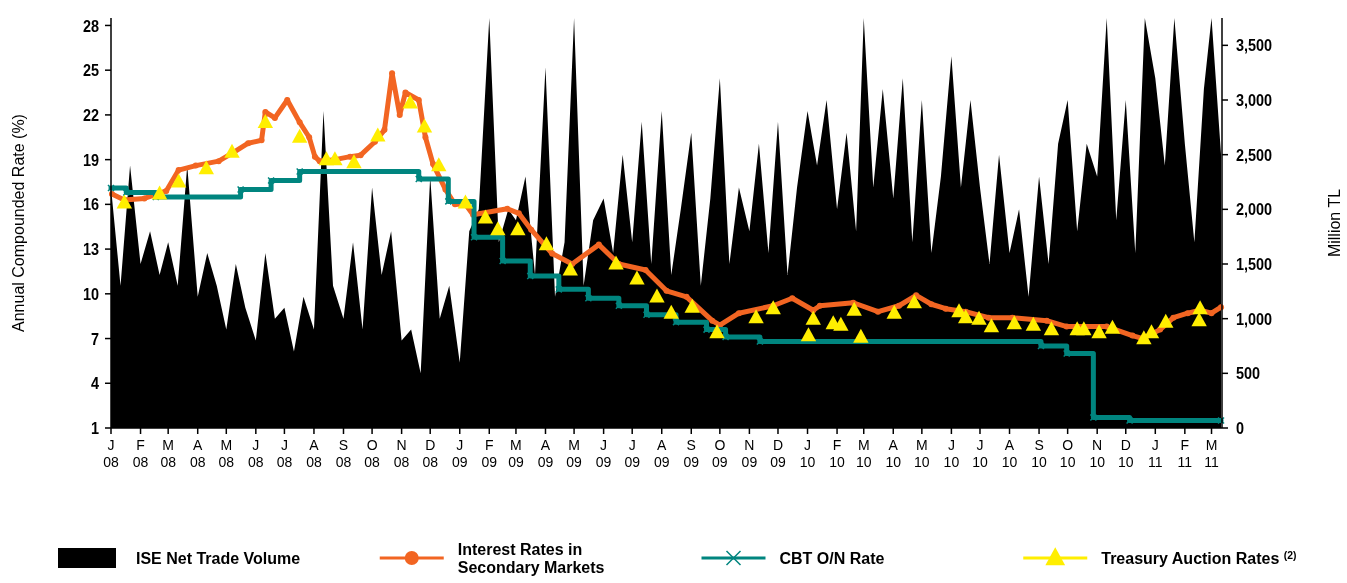  I want to click on x-tick-label: N 10, so click(1097, 453).